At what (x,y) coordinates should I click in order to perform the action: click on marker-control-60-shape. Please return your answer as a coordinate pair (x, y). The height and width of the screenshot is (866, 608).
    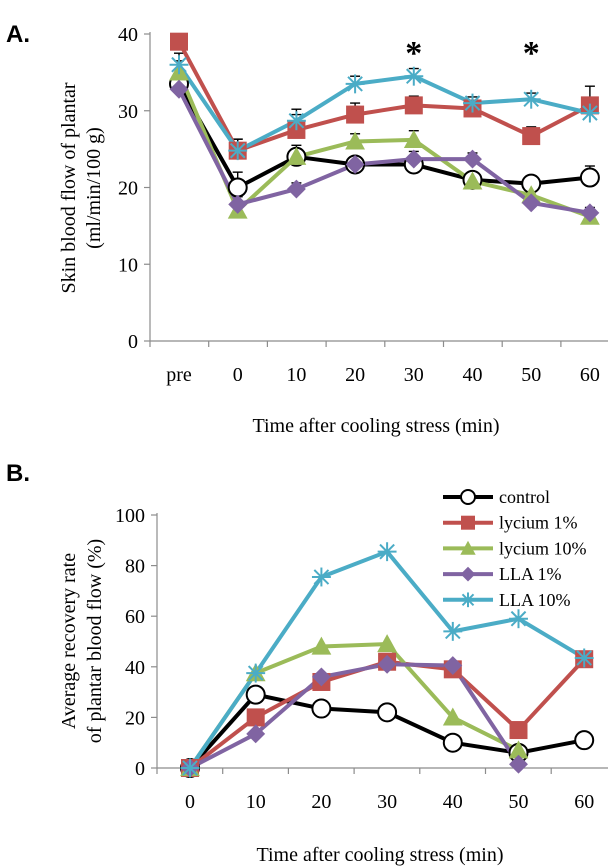
    Looking at the image, I should click on (589, 177).